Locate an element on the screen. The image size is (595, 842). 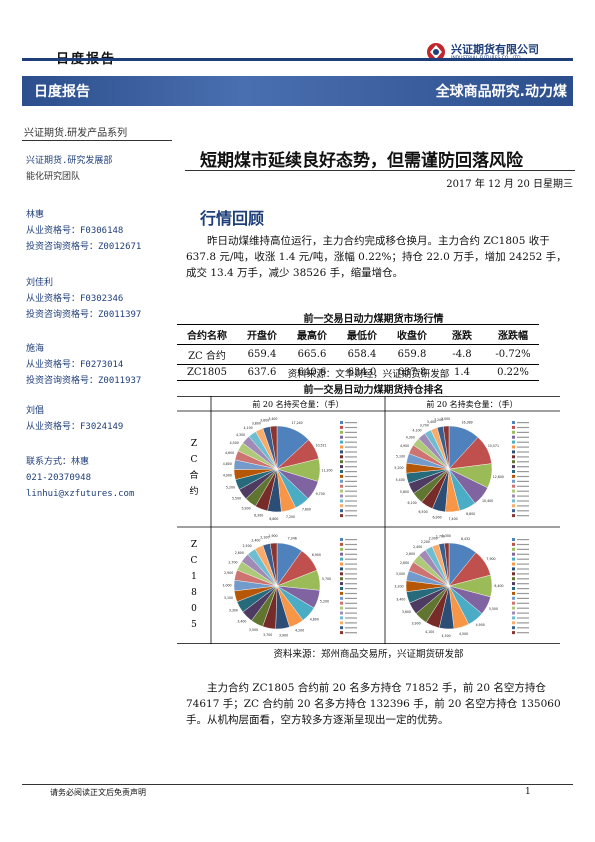
page-number: 1 is located at coordinates (528, 792).